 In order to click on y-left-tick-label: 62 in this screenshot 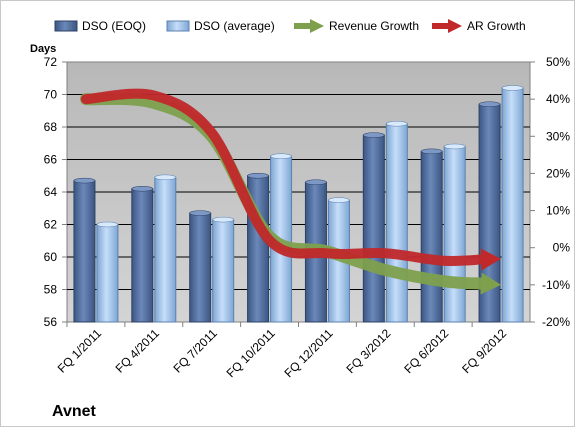, I will do `click(51, 225)`.